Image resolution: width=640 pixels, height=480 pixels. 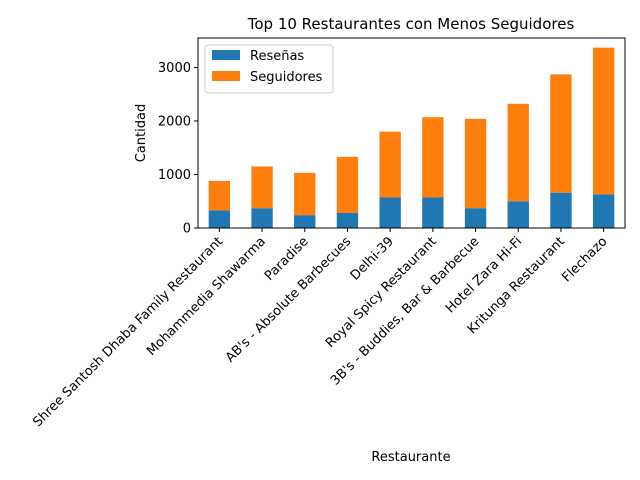 I want to click on legend-swatch-seguidores, so click(x=226, y=76).